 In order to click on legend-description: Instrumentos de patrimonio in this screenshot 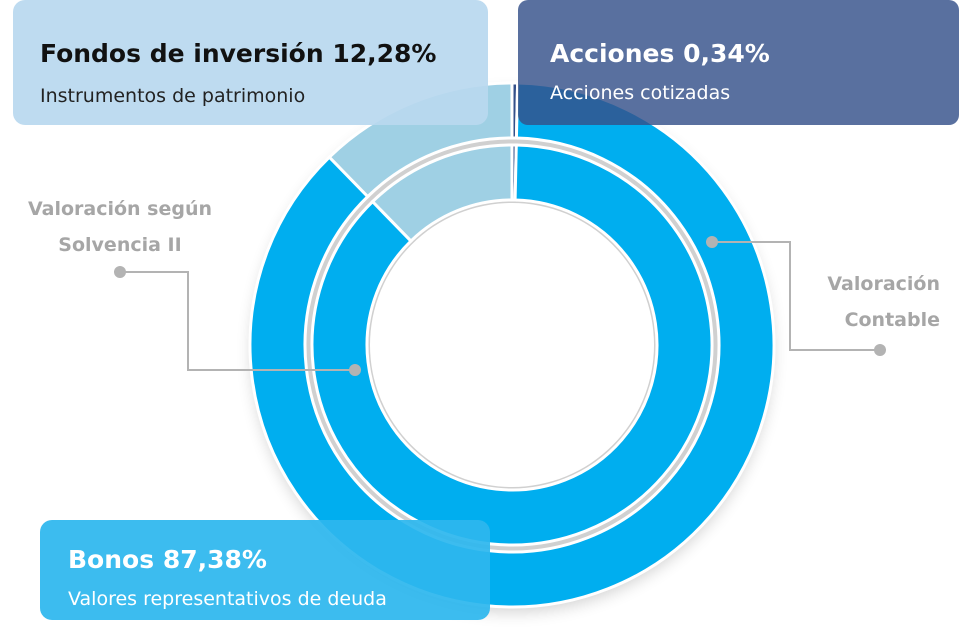, I will do `click(172, 96)`.